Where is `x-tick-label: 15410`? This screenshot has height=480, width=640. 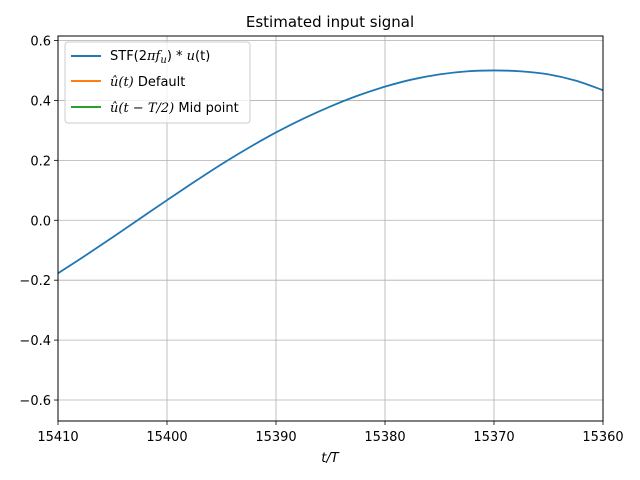 x-tick-label: 15410 is located at coordinates (57, 437).